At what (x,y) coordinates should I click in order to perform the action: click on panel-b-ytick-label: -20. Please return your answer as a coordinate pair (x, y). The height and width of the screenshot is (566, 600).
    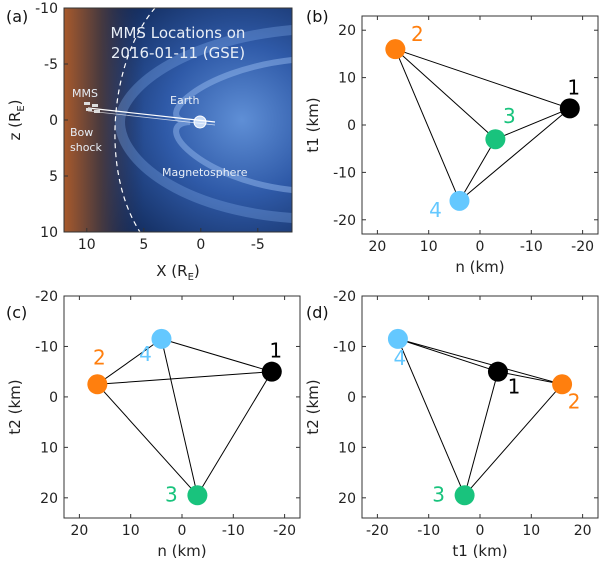
    Looking at the image, I should click on (344, 221).